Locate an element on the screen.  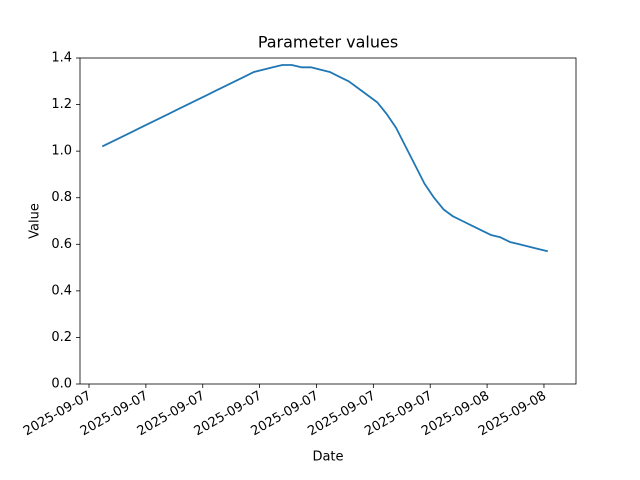
y-tick-label: 0.4 is located at coordinates (61, 290).